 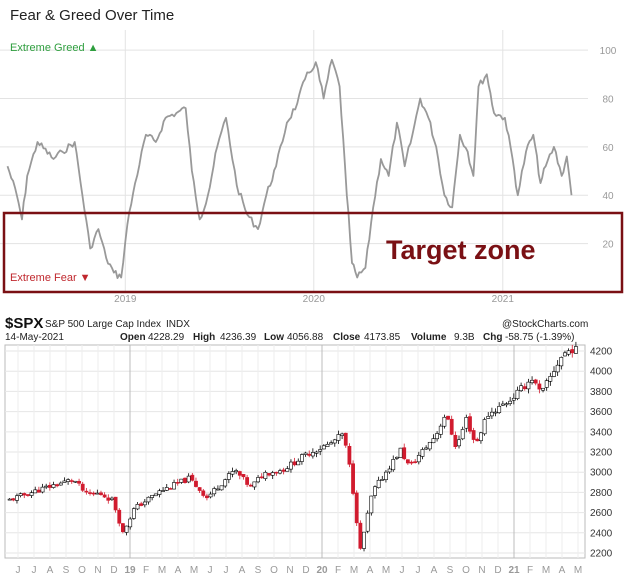 What do you see at coordinates (429, 337) in the screenshot?
I see `volume-label: Volume` at bounding box center [429, 337].